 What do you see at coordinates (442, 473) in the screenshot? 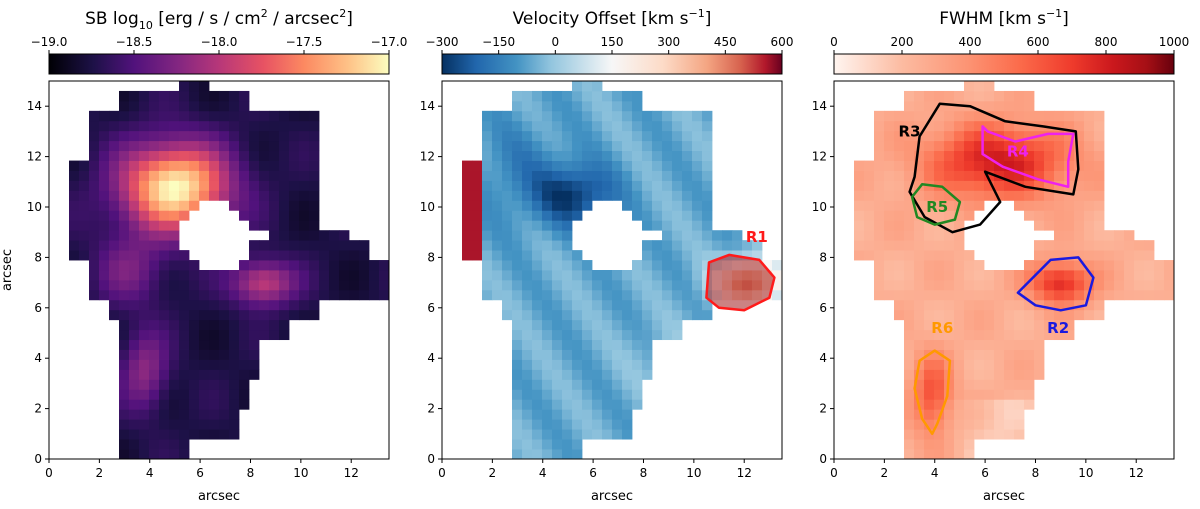
I see `x-tick-label: 0` at bounding box center [442, 473].